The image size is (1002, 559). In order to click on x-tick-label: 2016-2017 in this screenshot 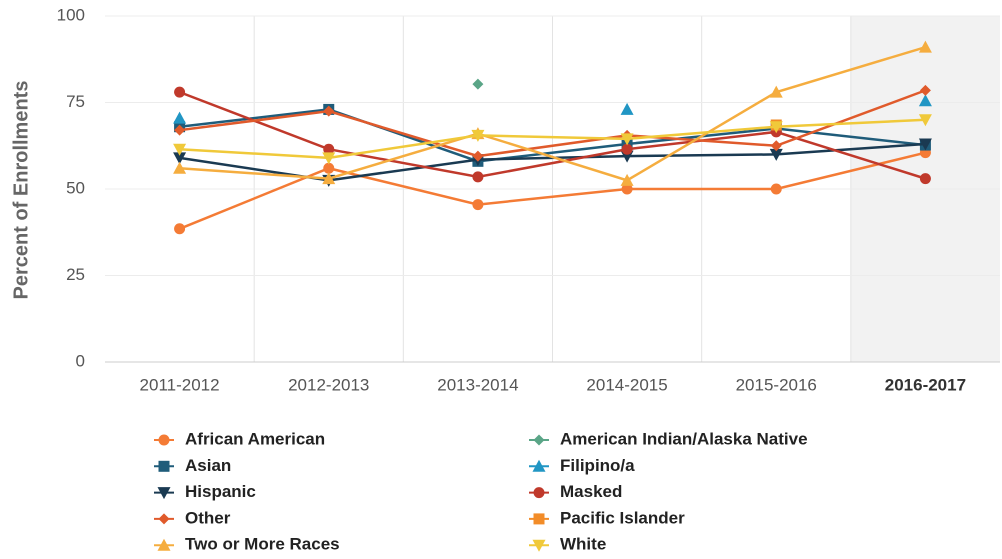, I will do `click(925, 384)`.